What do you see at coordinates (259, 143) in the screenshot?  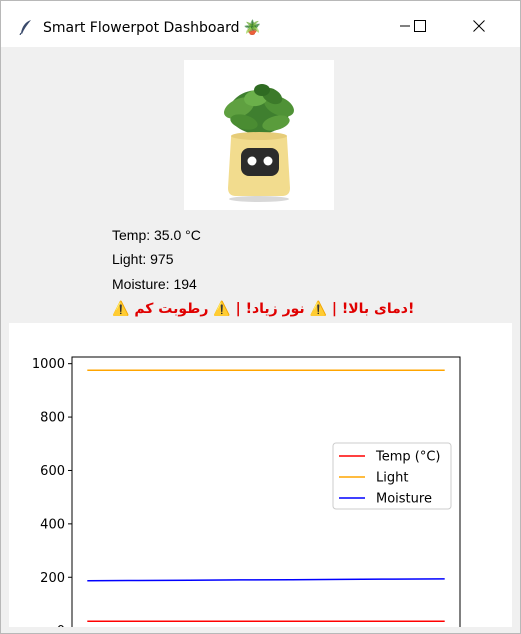 I see `smart-flowerpot-icon` at bounding box center [259, 143].